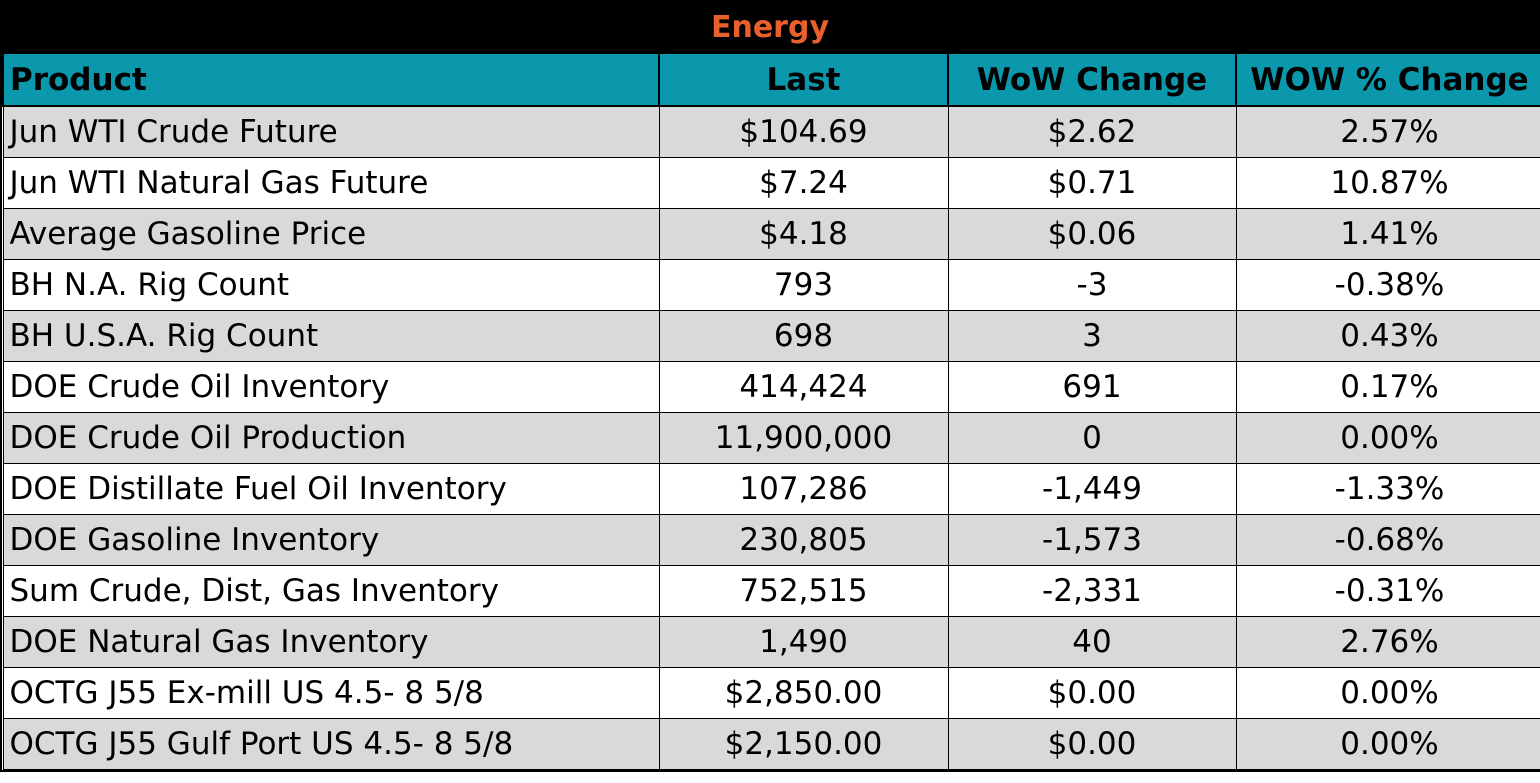 The image size is (1540, 783). Describe the element at coordinates (803, 488) in the screenshot. I see `cell-last: 107,286` at that location.